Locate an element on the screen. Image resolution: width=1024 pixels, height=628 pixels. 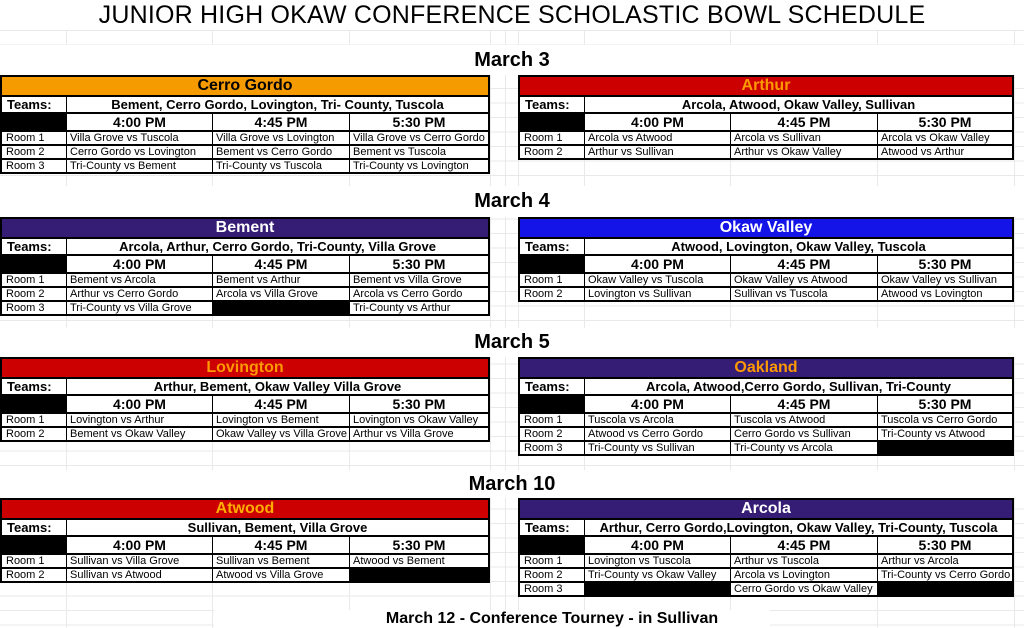
match-cell: Sullivan vs Tuscola is located at coordinates (803, 294).